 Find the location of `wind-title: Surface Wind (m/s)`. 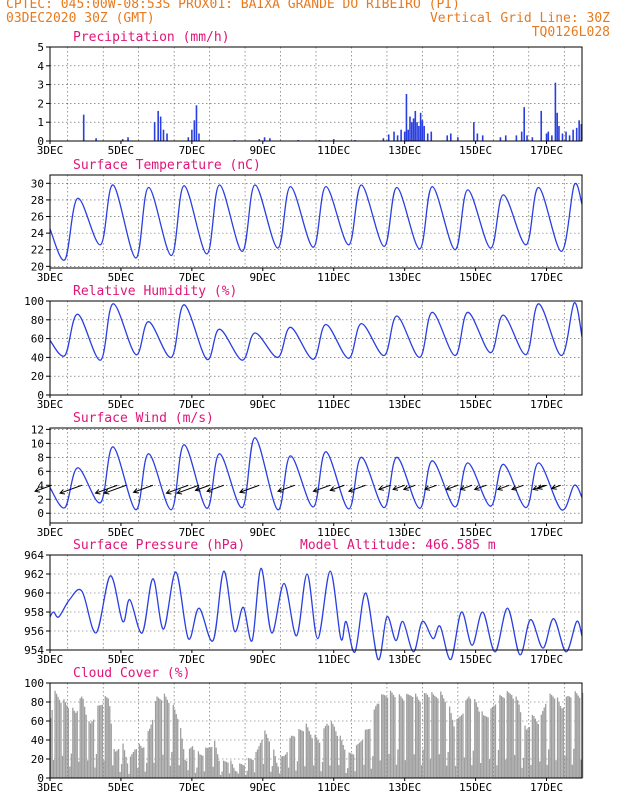

wind-title: Surface Wind (m/s) is located at coordinates (143, 418).